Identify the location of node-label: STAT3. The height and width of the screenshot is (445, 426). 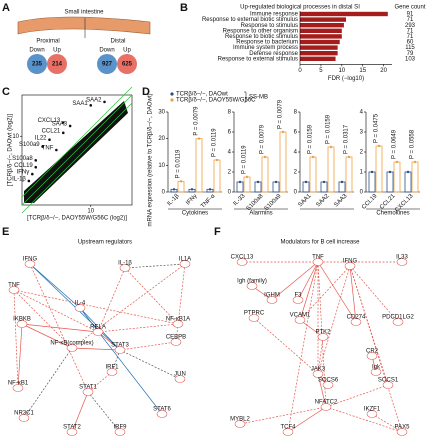
(120, 346).